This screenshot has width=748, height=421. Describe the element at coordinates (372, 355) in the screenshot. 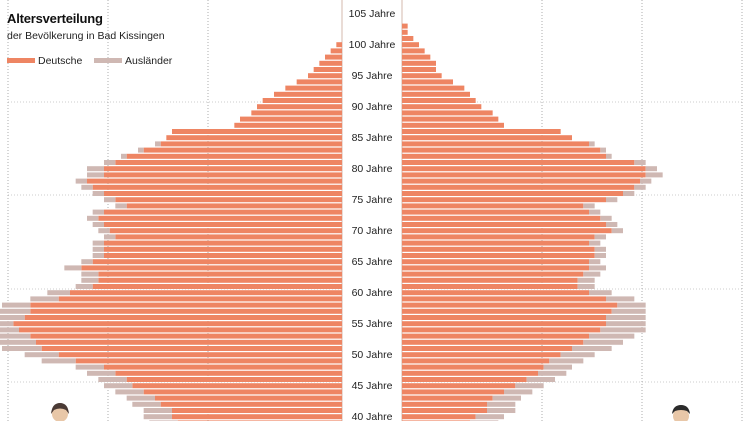

I see `age-tick-label: 50 Jahre` at that location.